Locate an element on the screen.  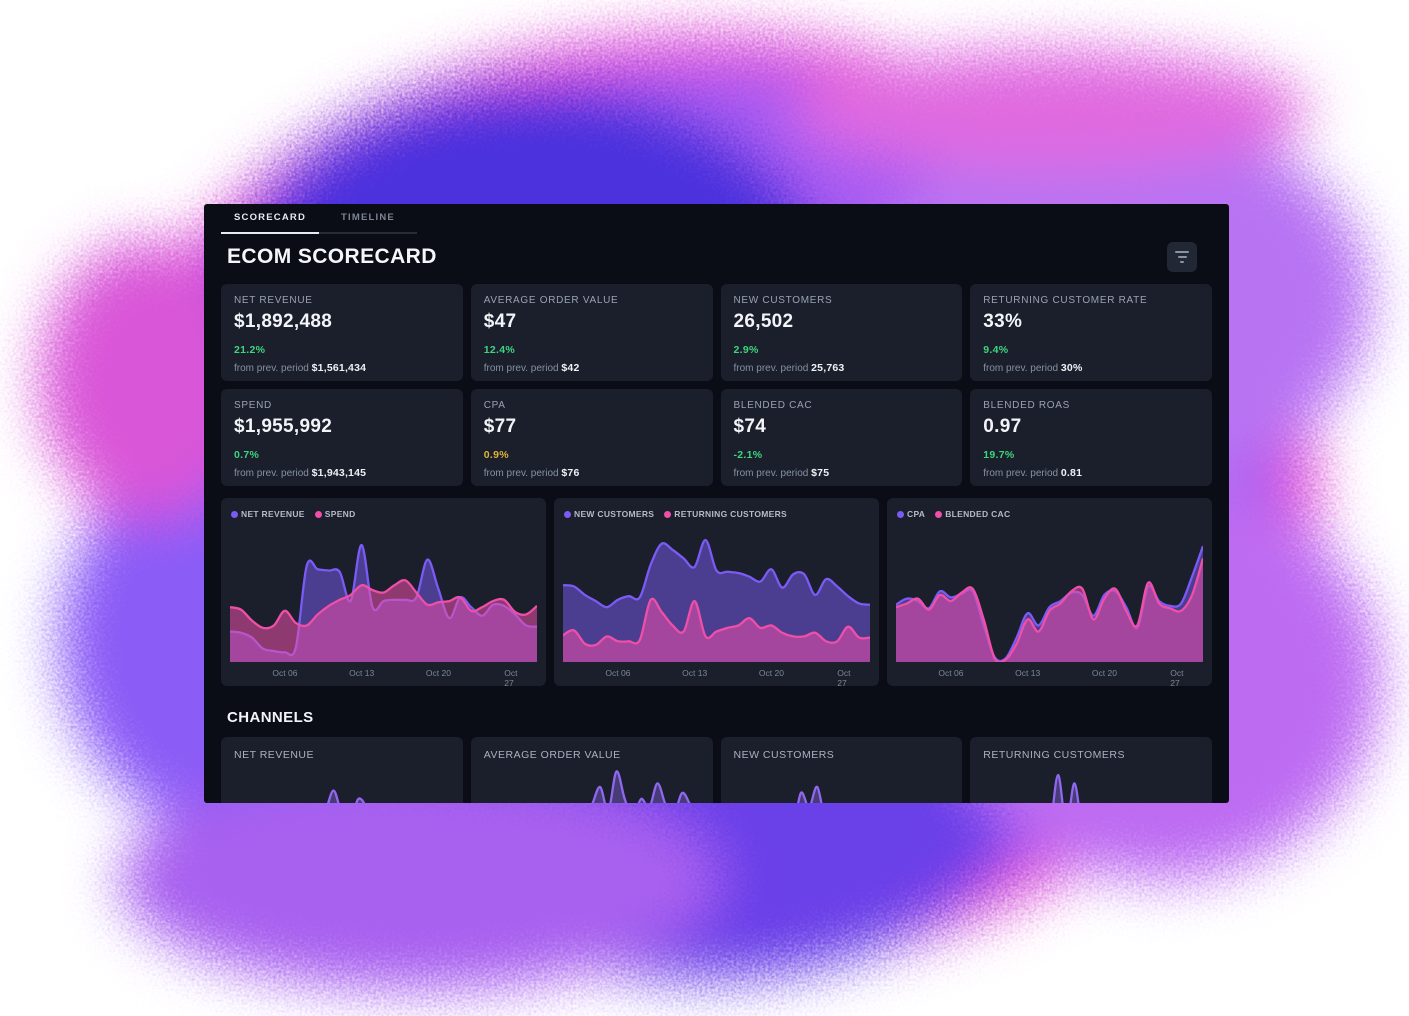
channels-heading: CHANNELS is located at coordinates (270, 717).